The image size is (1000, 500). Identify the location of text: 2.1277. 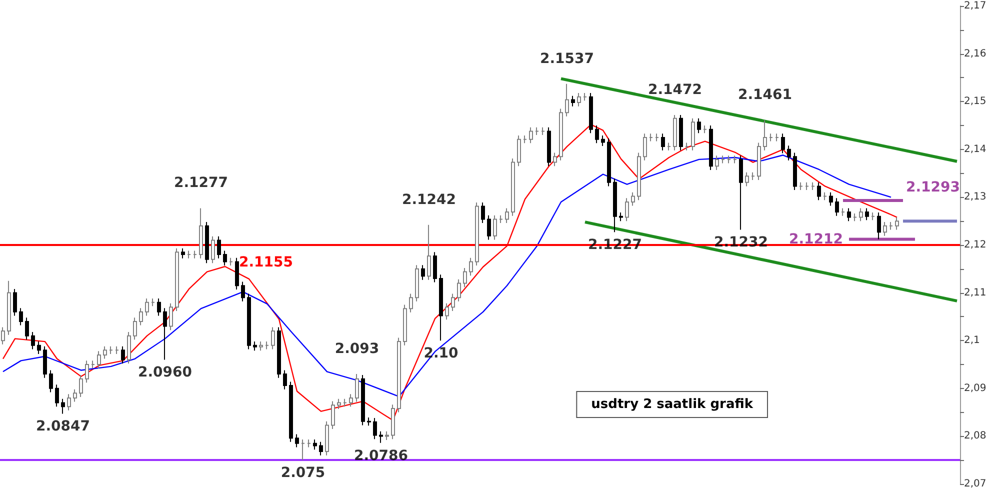
(201, 183).